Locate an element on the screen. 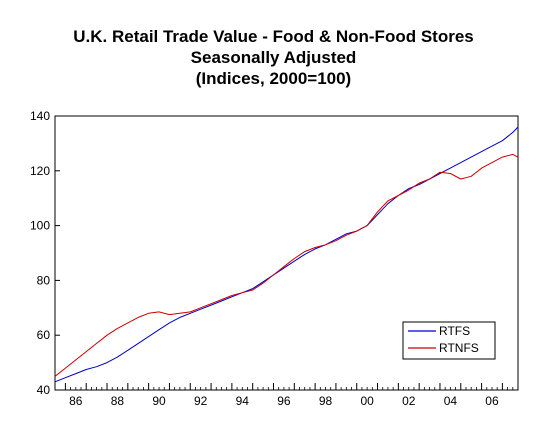 Image resolution: width=547 pixels, height=441 pixels. y-tick-label: 120 is located at coordinates (40, 171).